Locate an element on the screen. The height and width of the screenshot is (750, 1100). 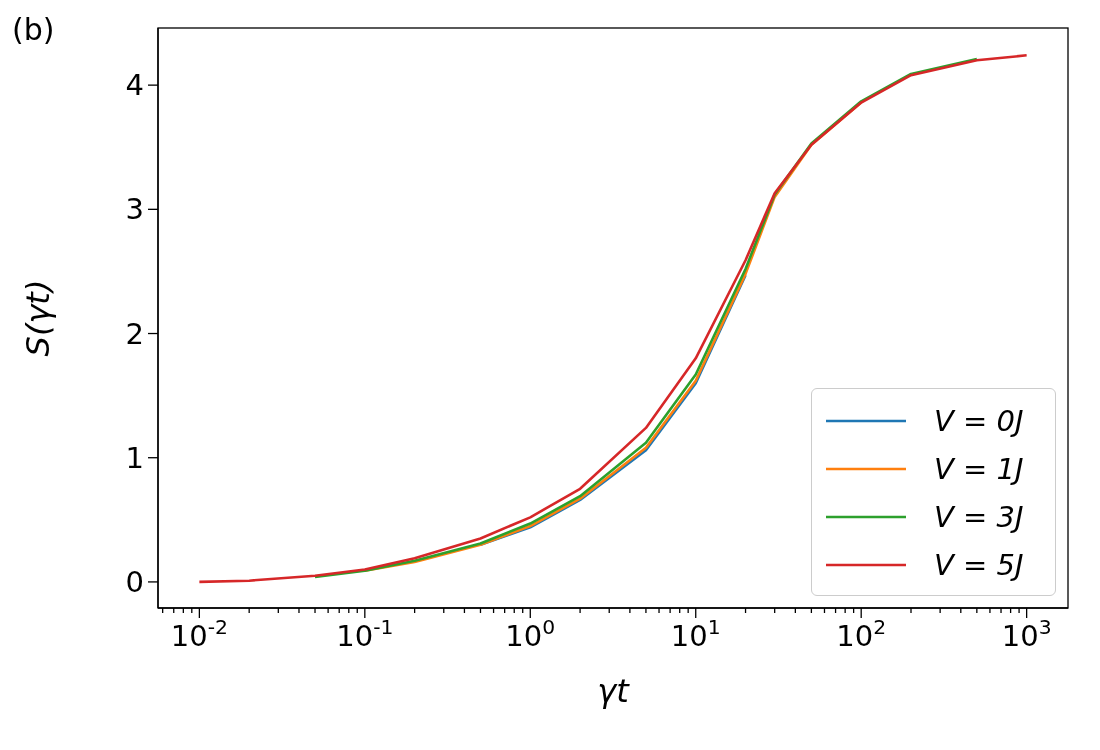
y-tick-label: 0 is located at coordinates (134, 581).